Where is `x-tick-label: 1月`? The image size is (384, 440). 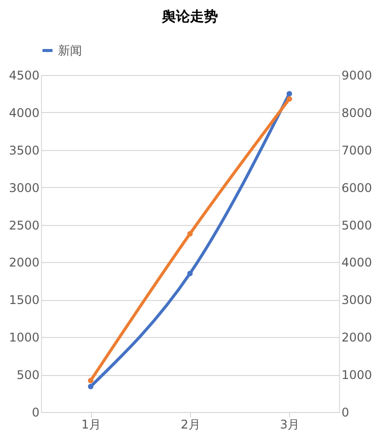 x-tick-label: 1月 is located at coordinates (91, 425).